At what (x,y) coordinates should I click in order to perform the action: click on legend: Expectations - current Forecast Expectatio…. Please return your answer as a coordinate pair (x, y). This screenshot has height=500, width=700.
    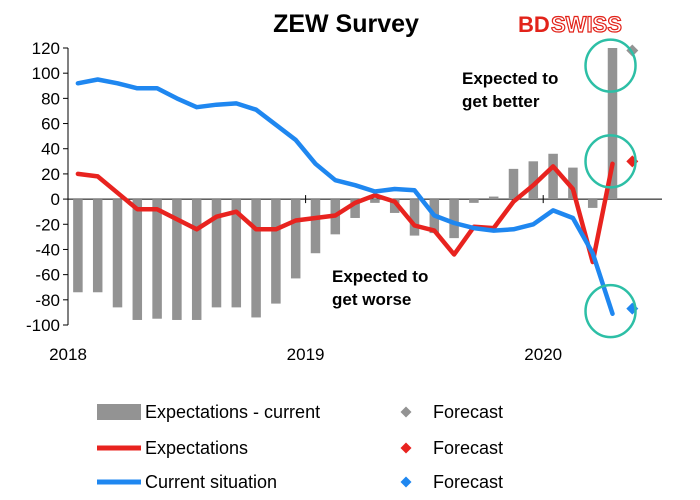
    Looking at the image, I should click on (300, 447).